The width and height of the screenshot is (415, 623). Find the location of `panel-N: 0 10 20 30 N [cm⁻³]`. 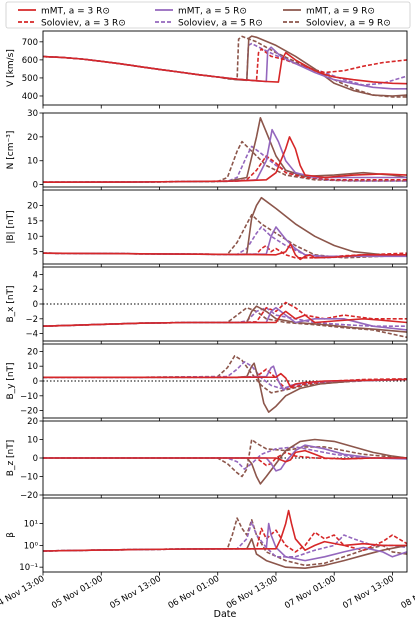

panel-N: 0 10 20 30 N [cm⁻³] is located at coordinates (207, 150).